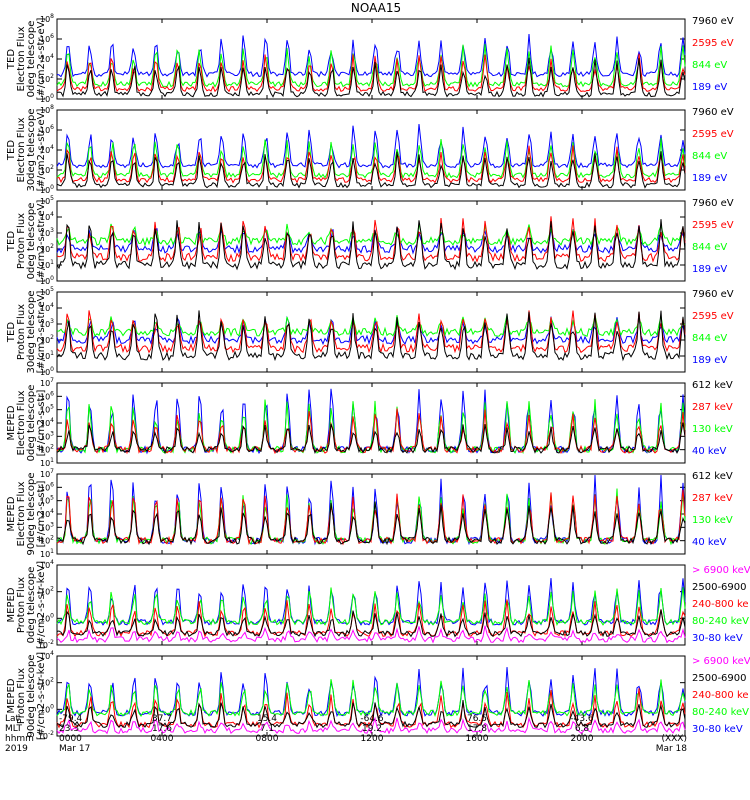 Image resolution: width=750 pixels, height=800 pixels. Describe the element at coordinates (582, 719) in the screenshot. I see `x-tick-label: -43.6` at that location.